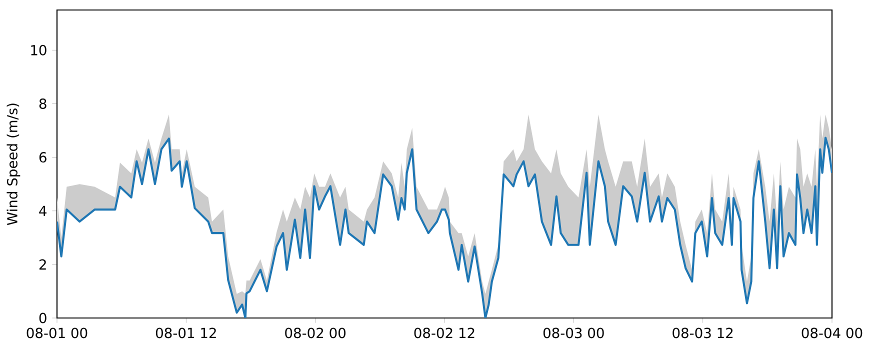  I want to click on y-tick-label: 8, so click(42, 103).